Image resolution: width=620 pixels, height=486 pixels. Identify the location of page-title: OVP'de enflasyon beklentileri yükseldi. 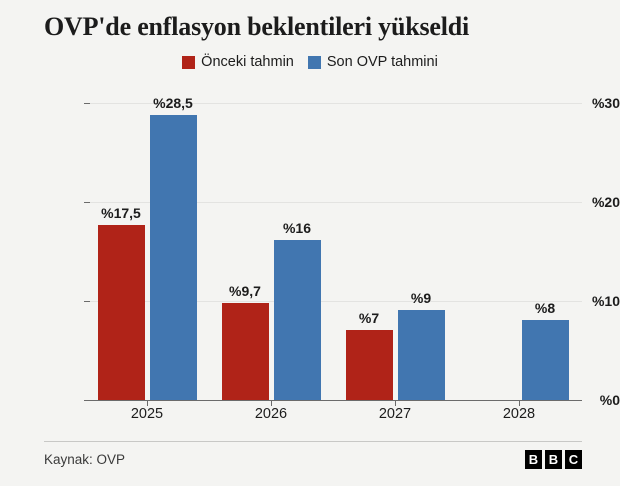
(257, 26).